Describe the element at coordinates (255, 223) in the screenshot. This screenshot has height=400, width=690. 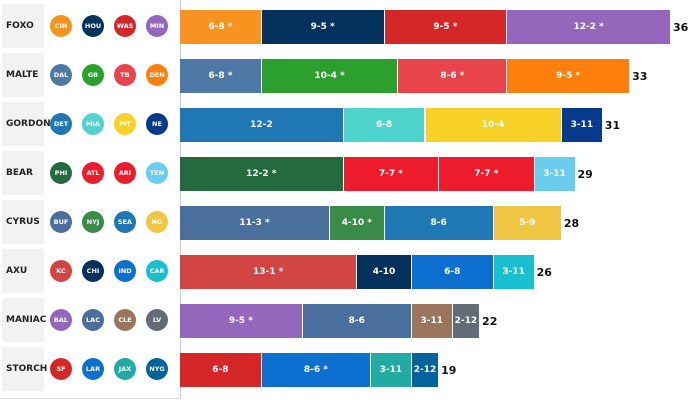
I see `bar-segment-bills: 11-3 *` at that location.